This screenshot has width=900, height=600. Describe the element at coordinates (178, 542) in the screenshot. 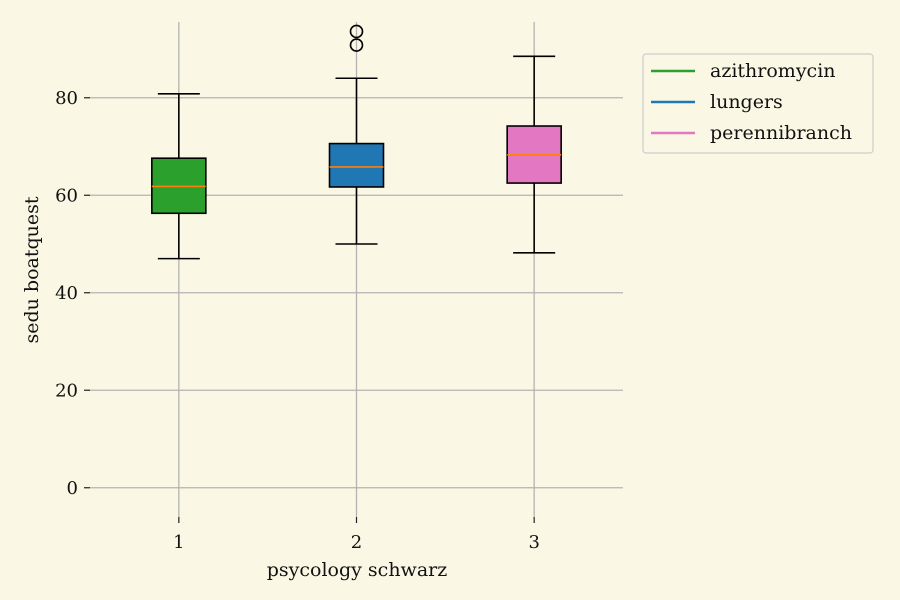

I see `x-tick-label: 1` at that location.